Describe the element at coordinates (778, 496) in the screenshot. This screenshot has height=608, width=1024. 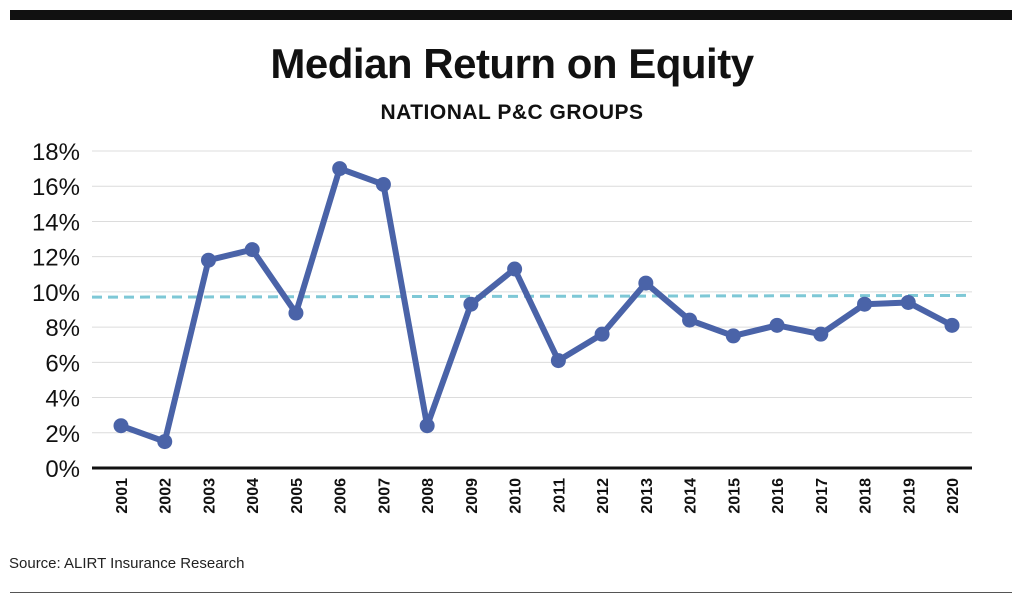
I see `x-tick-label: 2016` at that location.